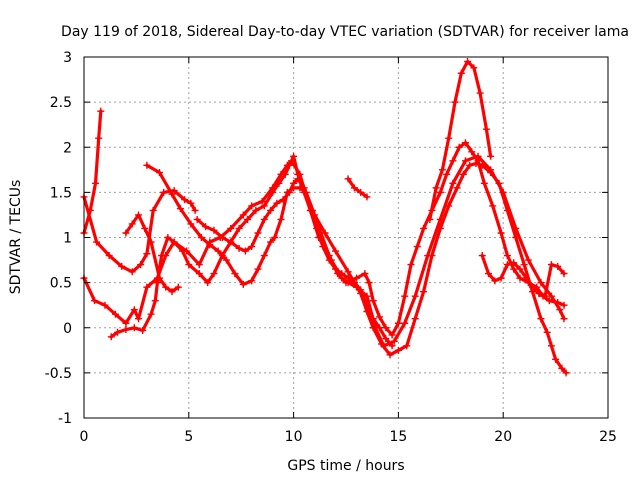  What do you see at coordinates (84, 437) in the screenshot?
I see `x-tick-label: 0` at bounding box center [84, 437].